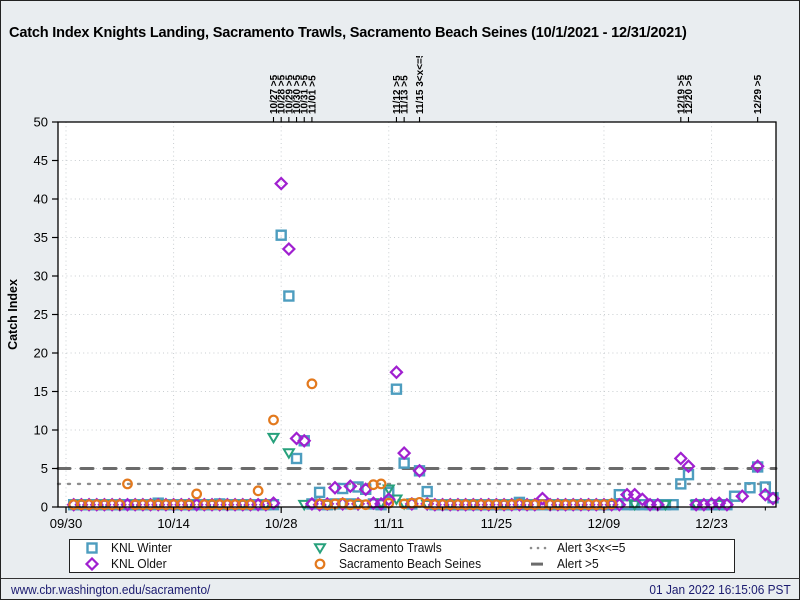 Image resolution: width=800 pixels, height=600 pixels. Describe the element at coordinates (720, 589) in the screenshot. I see `generated-timestamp: 01 Jan 2022 16:15:06 PST` at that location.